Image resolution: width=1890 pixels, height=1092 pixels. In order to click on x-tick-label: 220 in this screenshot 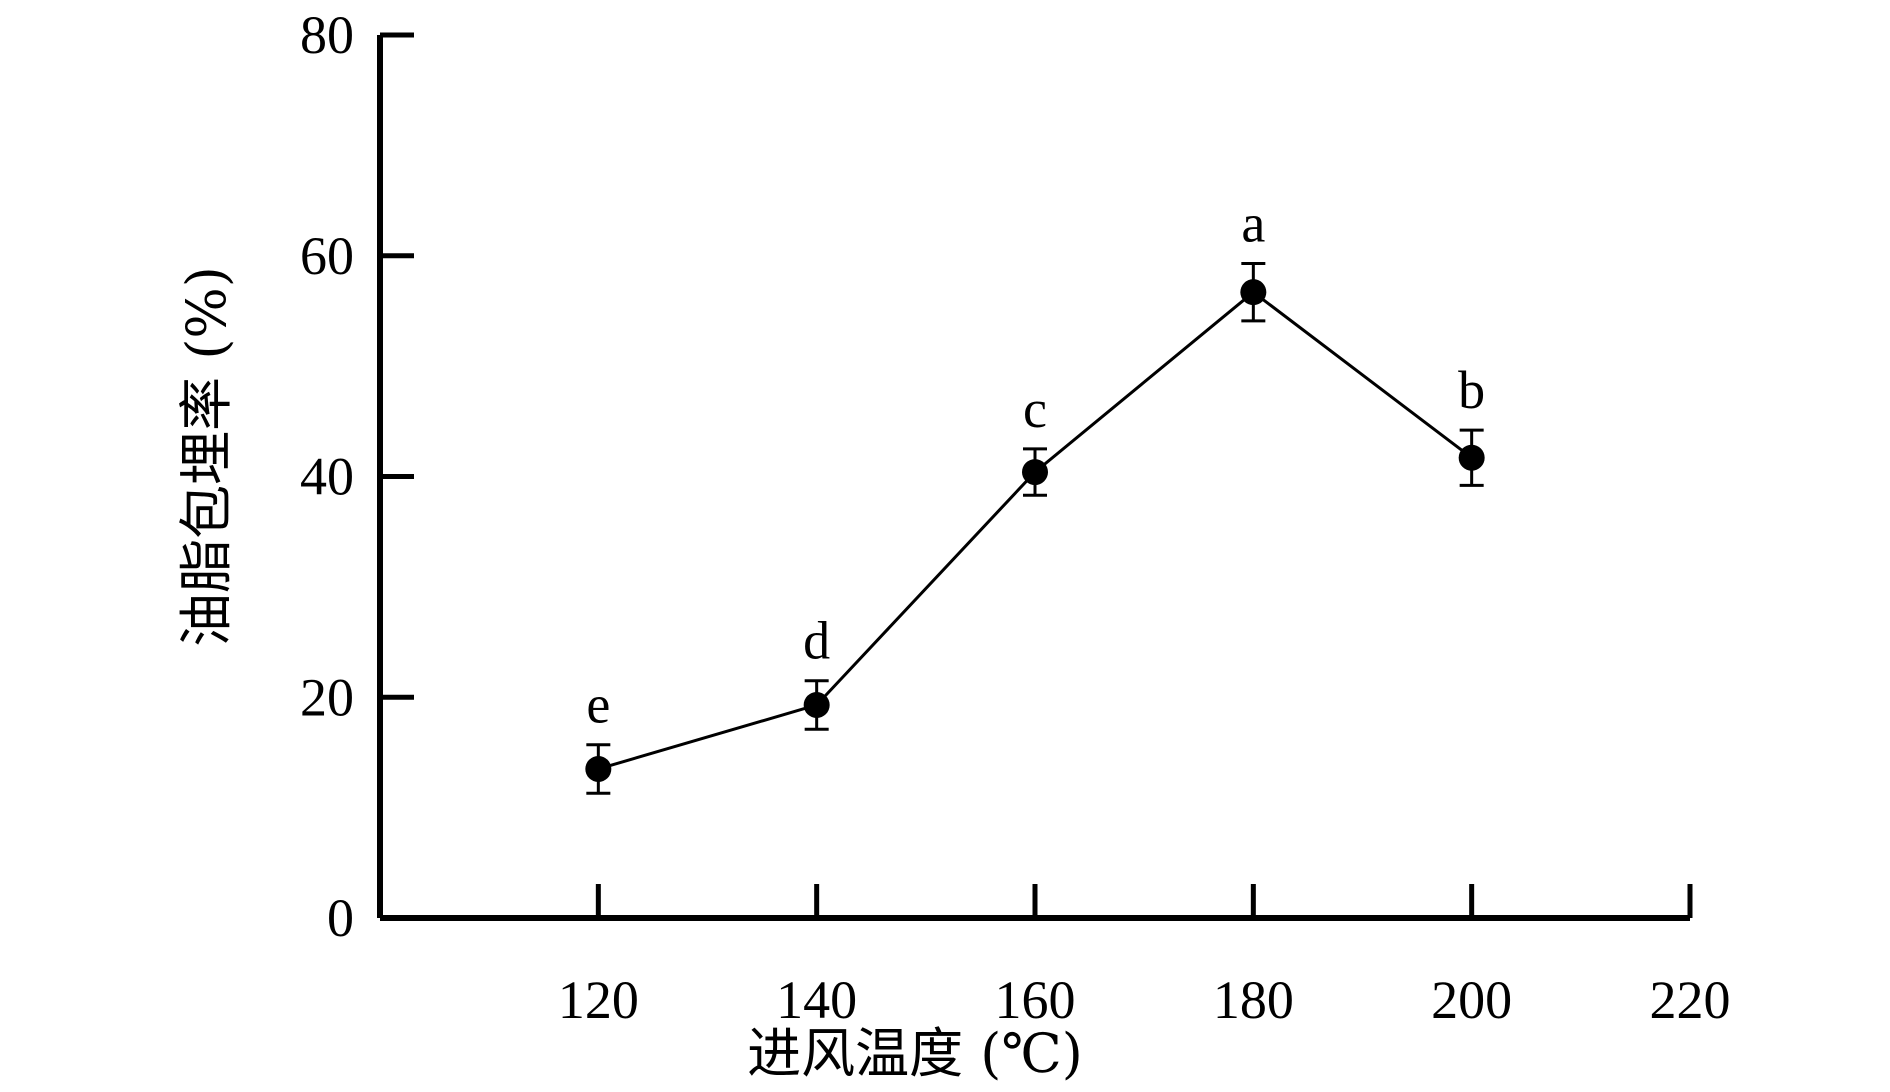, I will do `click(1690, 1000)`.